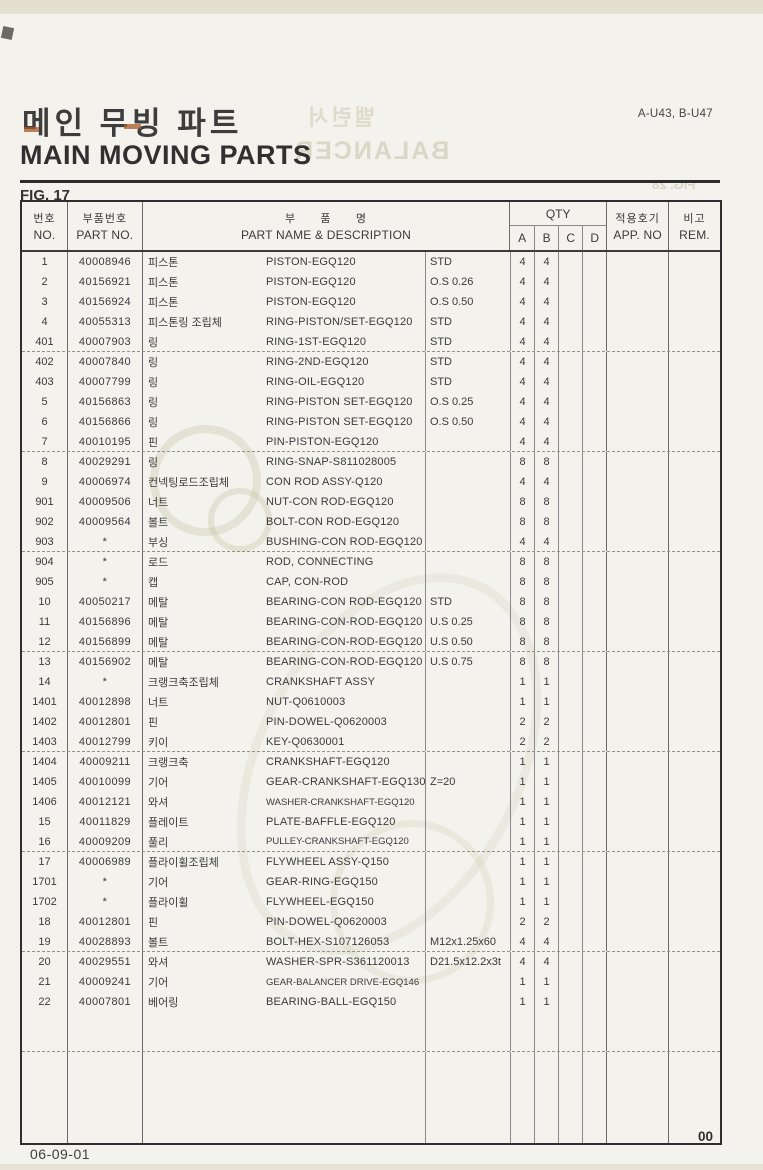  What do you see at coordinates (163, 263) in the screenshot?
I see `part-name-korean: 피스톤` at bounding box center [163, 263].